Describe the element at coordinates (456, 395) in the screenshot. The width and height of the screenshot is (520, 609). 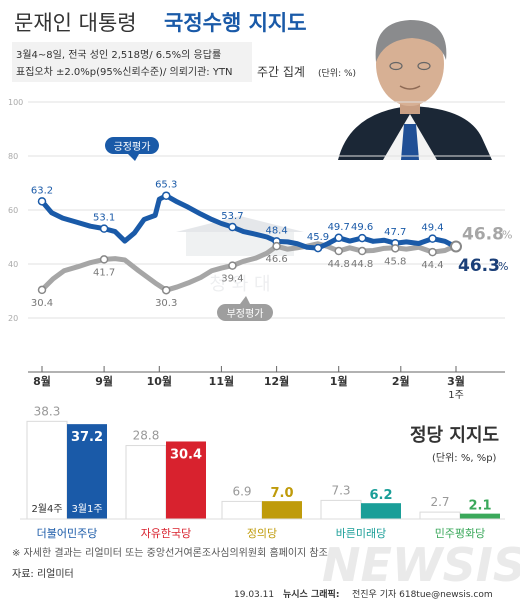
I see `x-tick-sublabel: 1주` at that location.